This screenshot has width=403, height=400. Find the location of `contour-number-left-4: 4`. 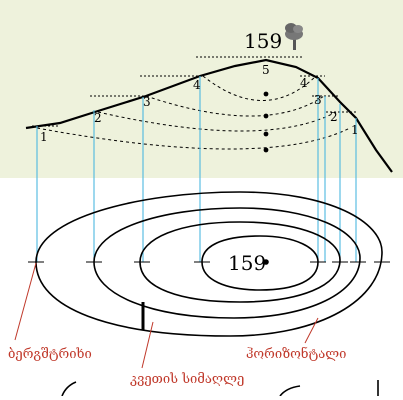

contour-number-left-4: 4 is located at coordinates (197, 85).